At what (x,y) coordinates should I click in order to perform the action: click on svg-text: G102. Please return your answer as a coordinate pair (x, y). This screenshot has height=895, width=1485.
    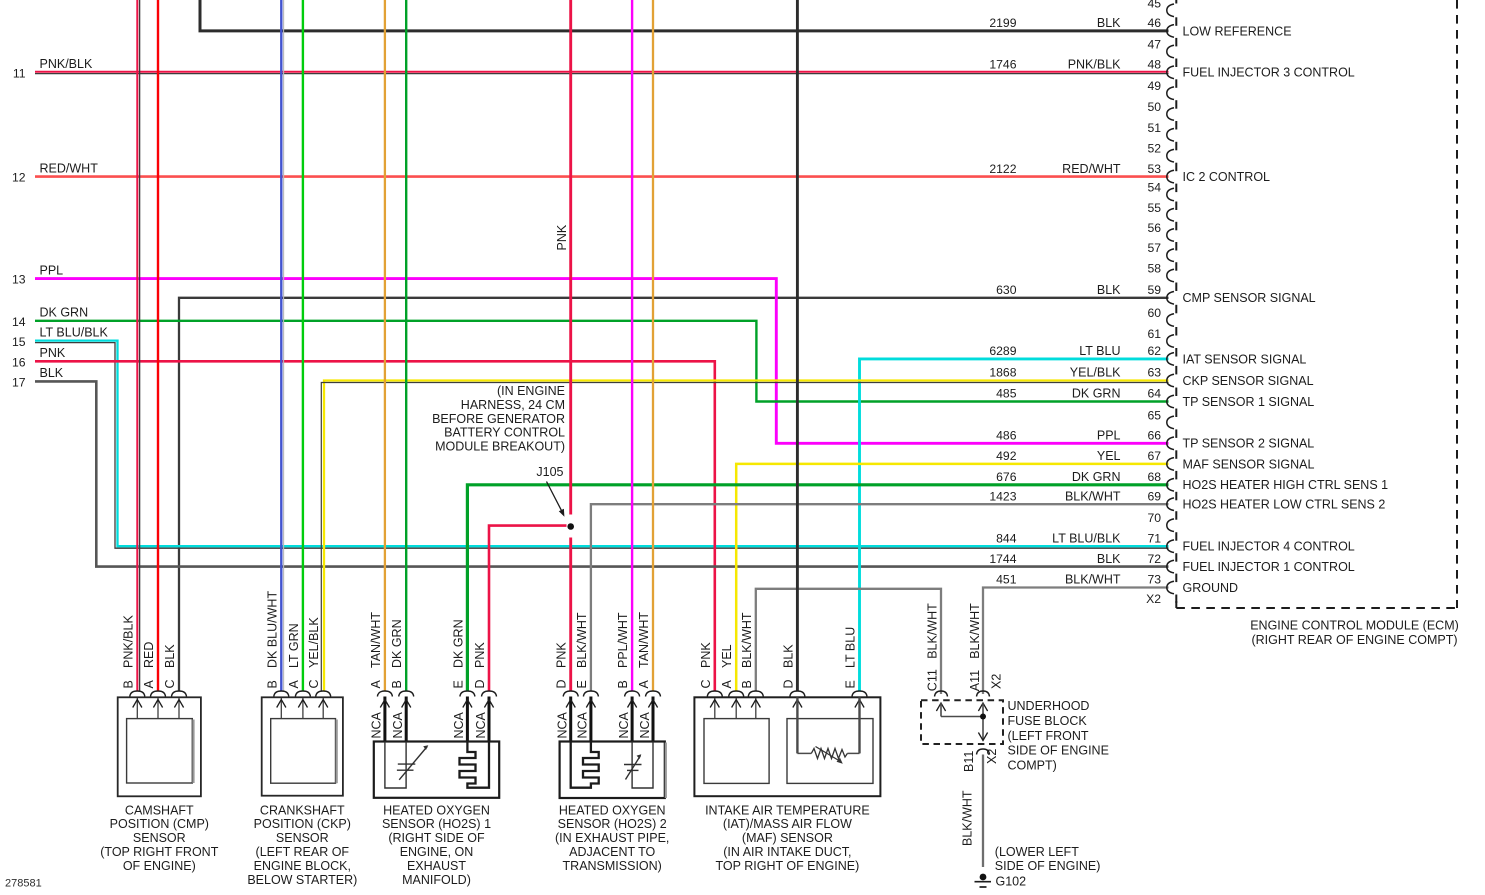
    Looking at the image, I should click on (1011, 882).